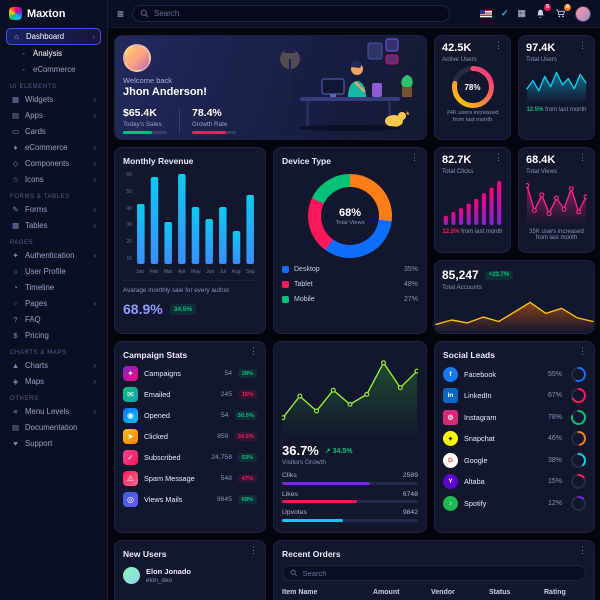  Describe the element at coordinates (247, 478) in the screenshot. I see `campaign-percent-badge: 47%` at that location.